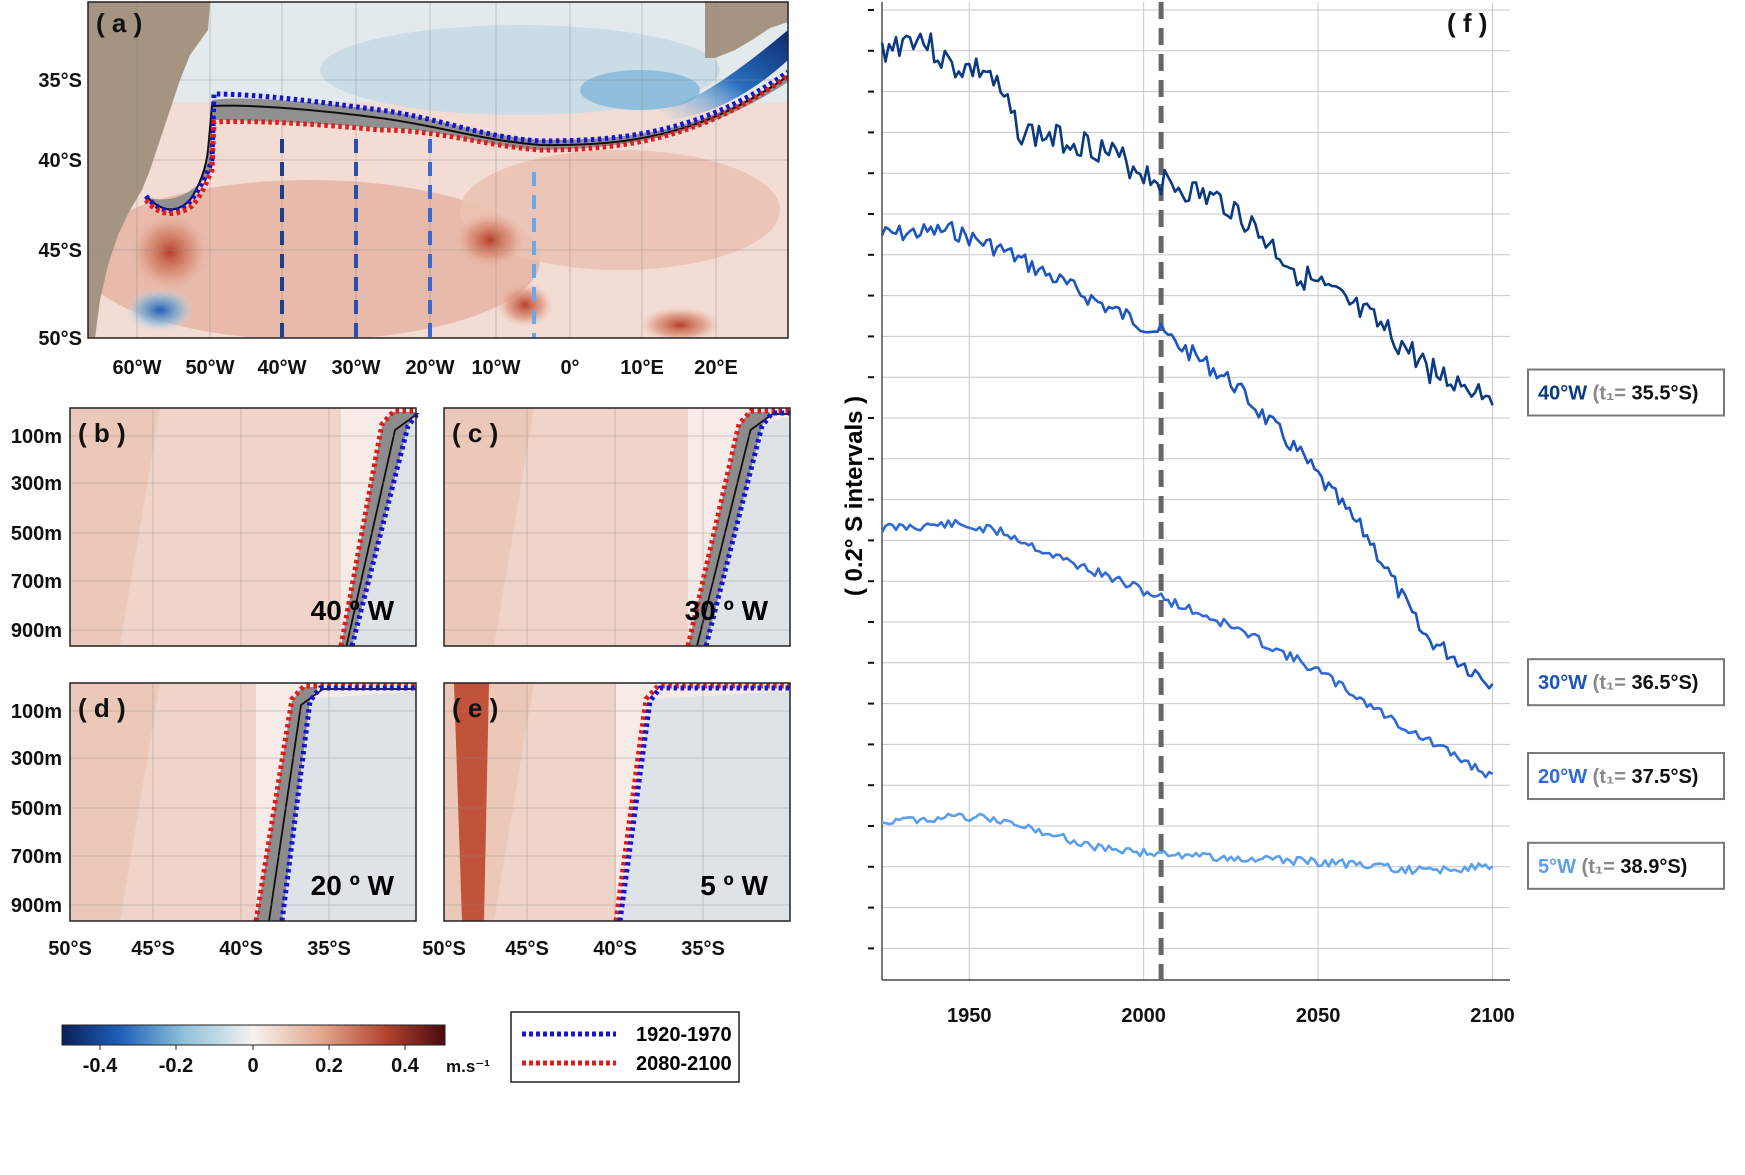  What do you see at coordinates (1562, 394) in the screenshot?
I see `series-name: 40°W` at bounding box center [1562, 394].